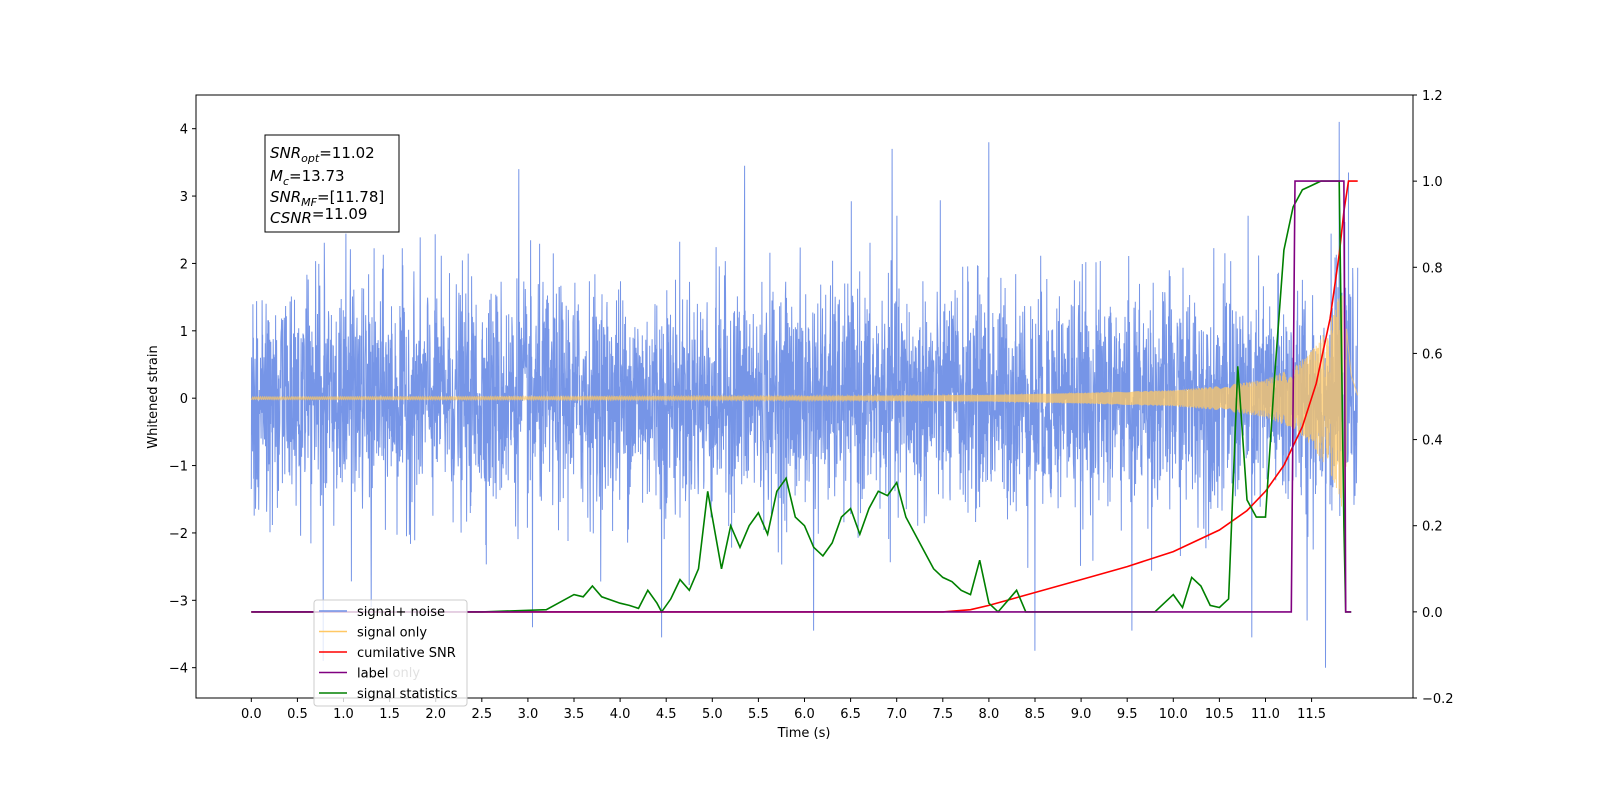  Describe the element at coordinates (1432, 182) in the screenshot. I see `y2-tick-label: 1.0` at that location.